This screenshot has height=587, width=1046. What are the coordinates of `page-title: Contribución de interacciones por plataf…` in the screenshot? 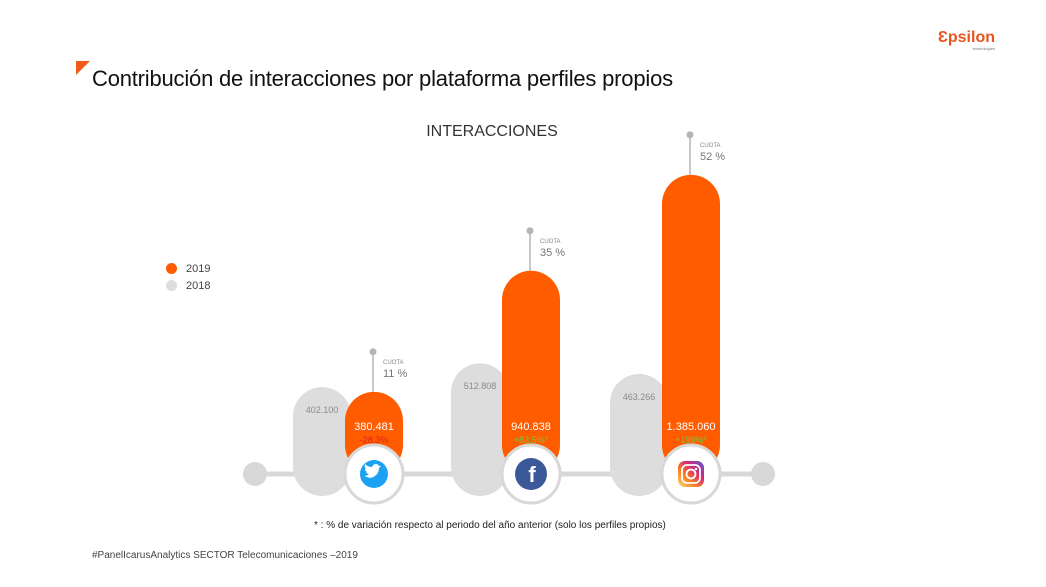 It's located at (382, 78).